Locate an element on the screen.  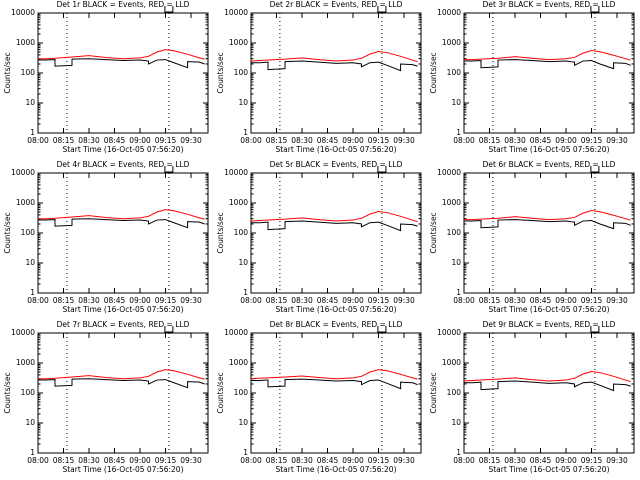
chart-title: Det 4r BLACK = Events, RED = LLD is located at coordinates (123, 164).